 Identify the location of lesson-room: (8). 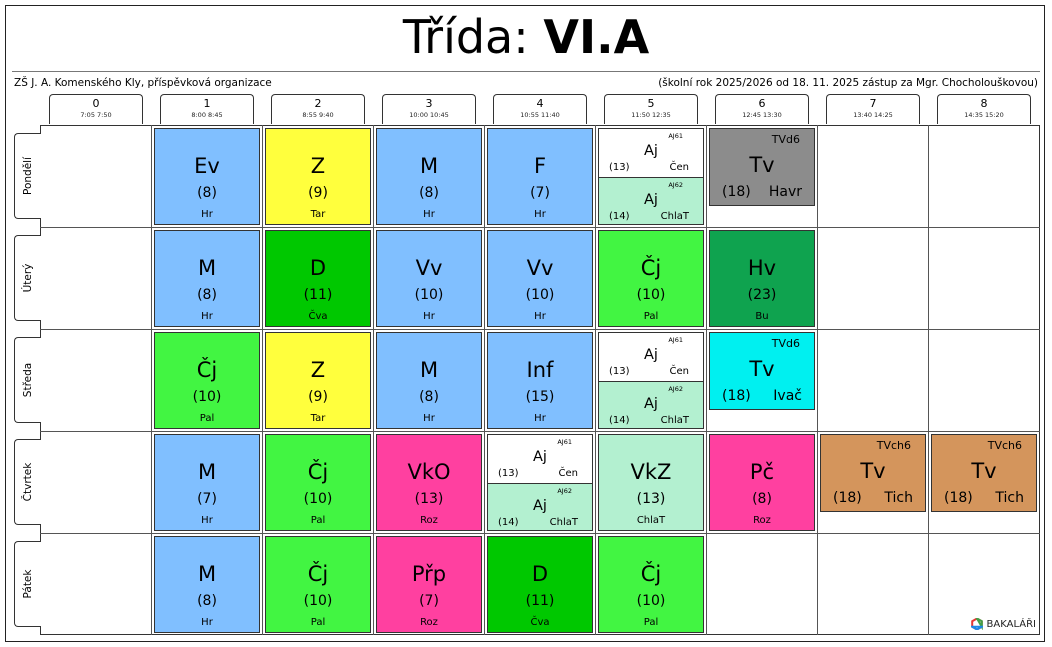
(207, 601).